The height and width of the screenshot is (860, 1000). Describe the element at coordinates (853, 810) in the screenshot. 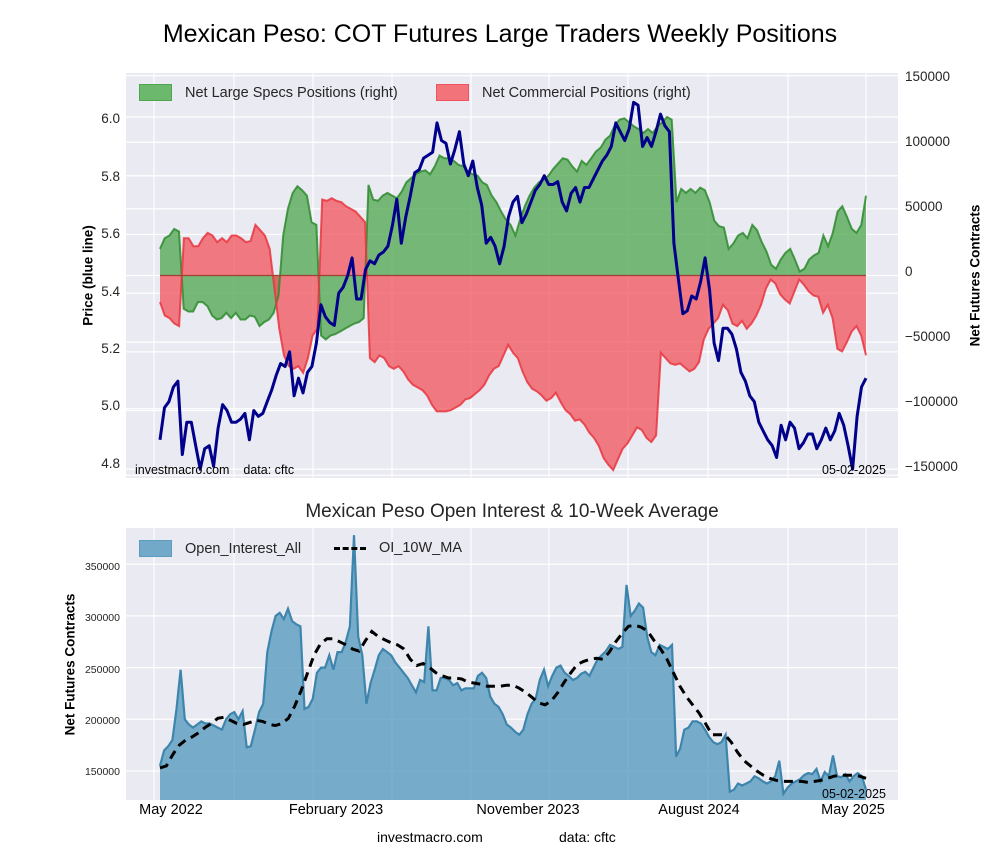

I see `xtick: May 2025` at that location.